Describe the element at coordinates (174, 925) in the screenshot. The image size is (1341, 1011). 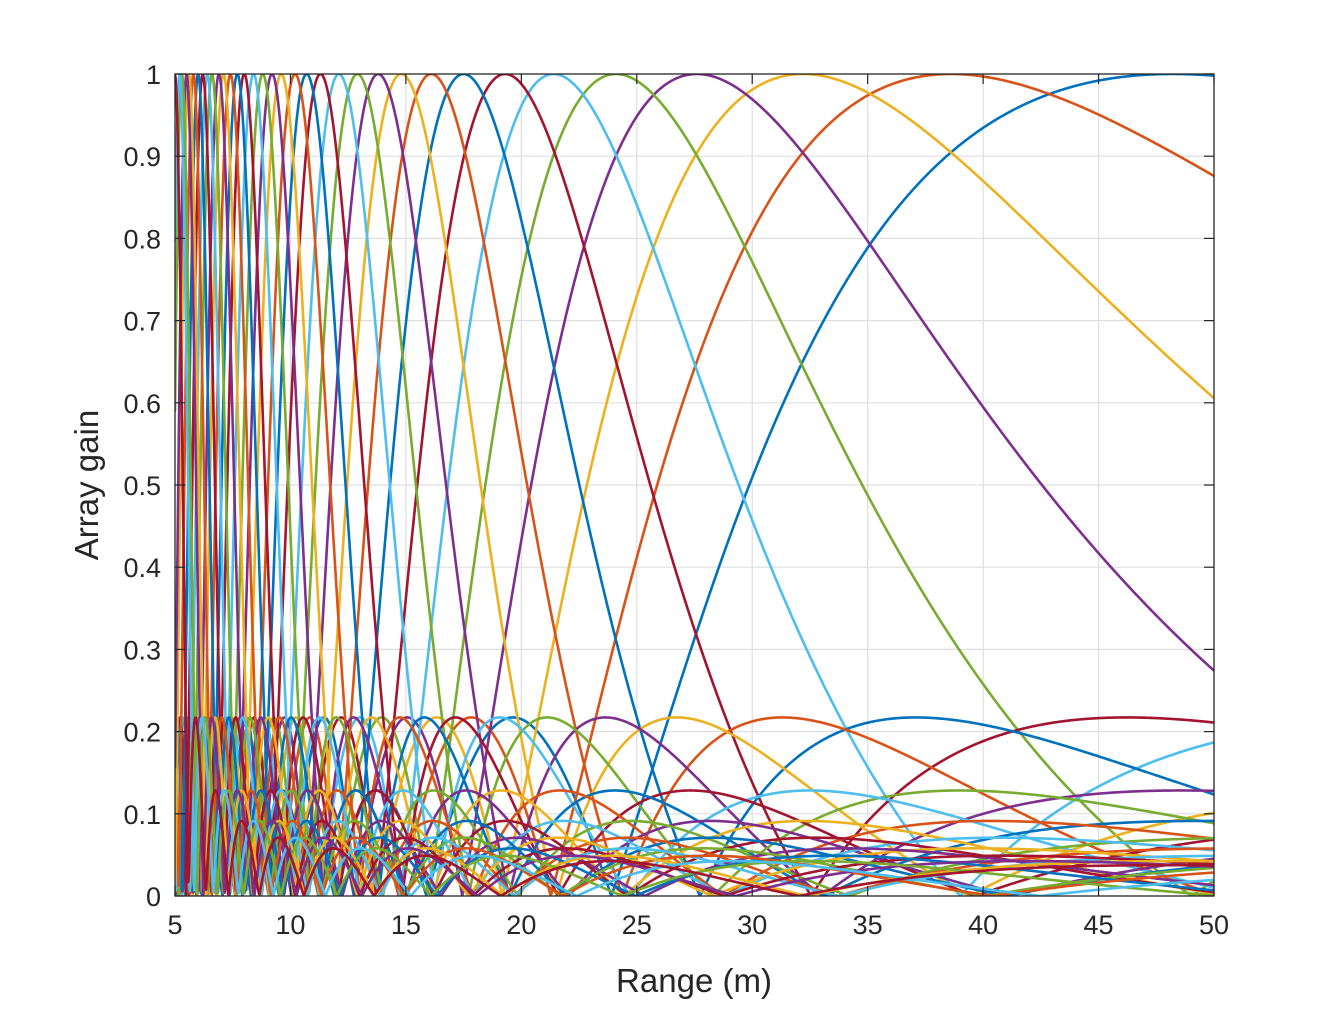
I see `x-tick-label: 5` at that location.